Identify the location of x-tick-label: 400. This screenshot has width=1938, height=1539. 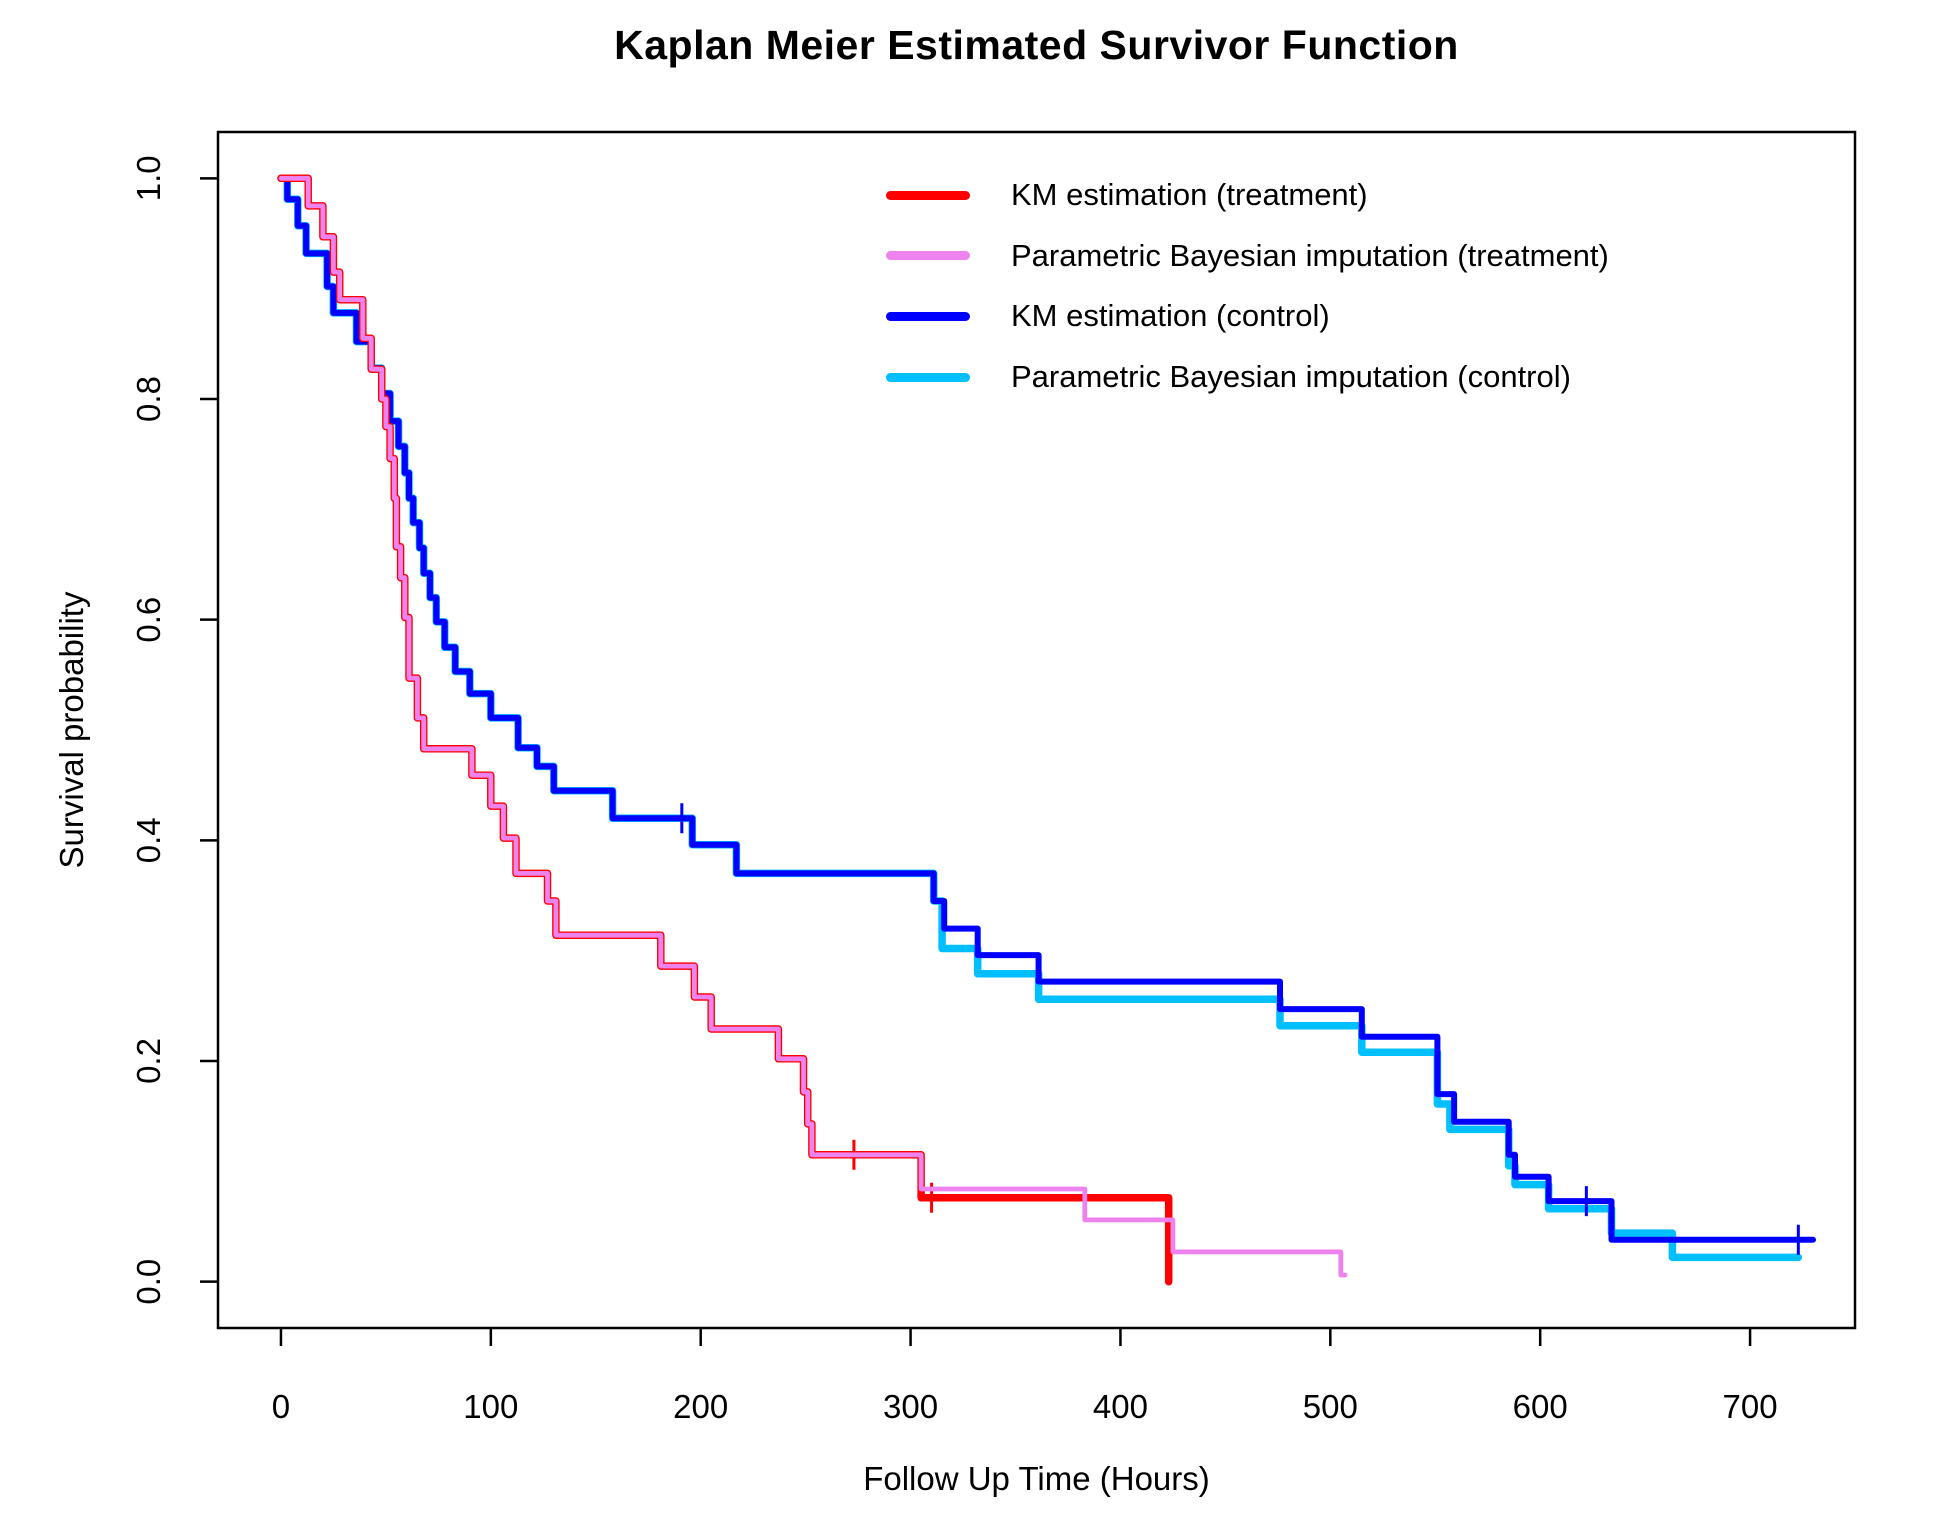
(1120, 1406).